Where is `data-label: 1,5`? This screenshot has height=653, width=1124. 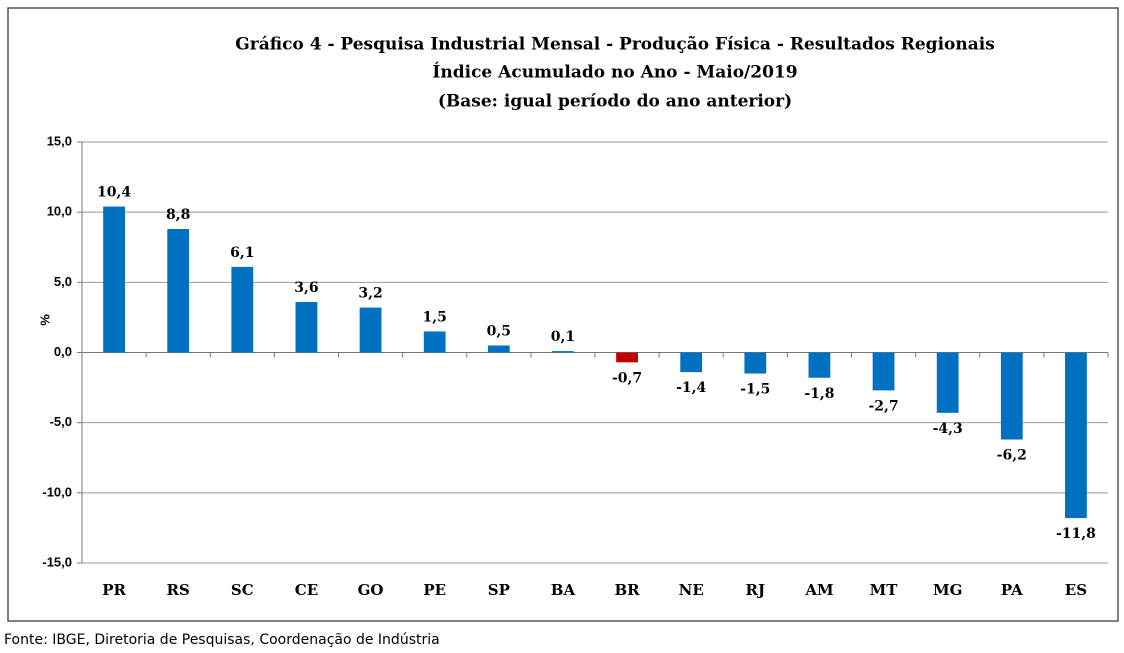 data-label: 1,5 is located at coordinates (435, 317).